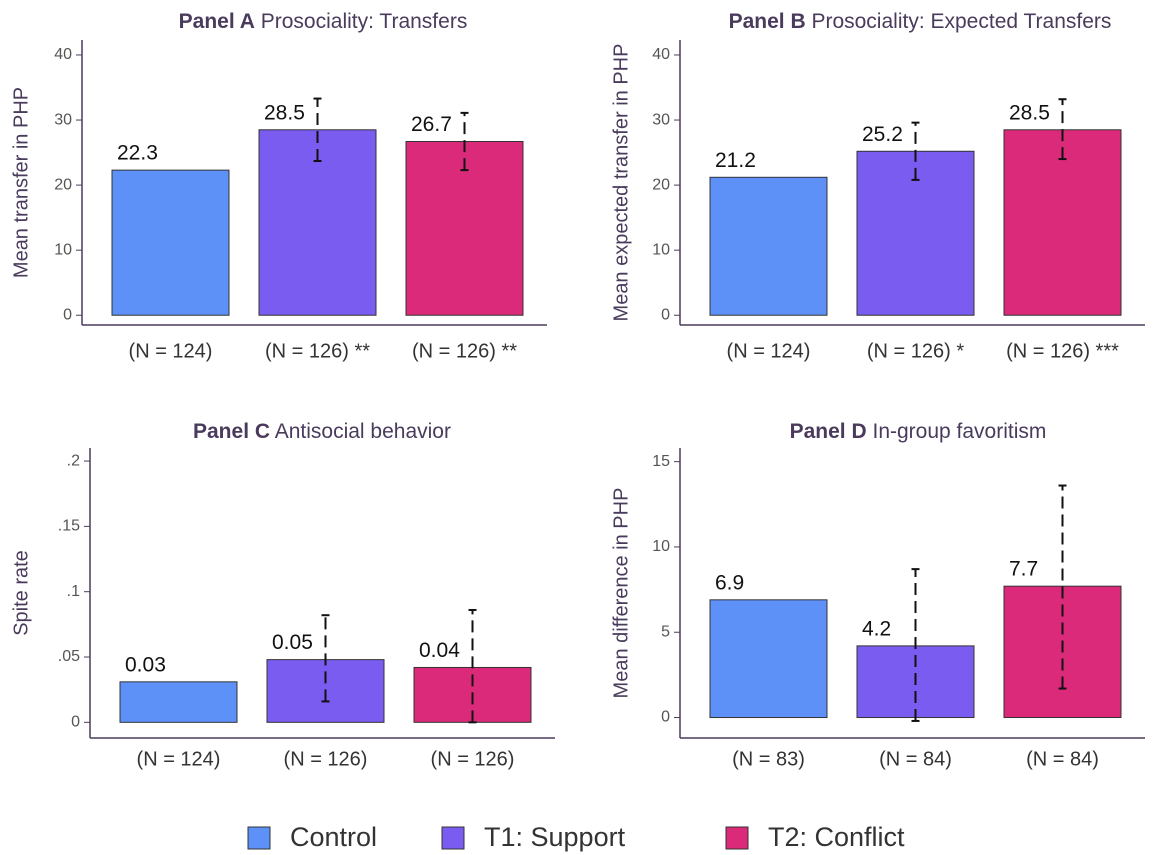 The width and height of the screenshot is (1165, 855). What do you see at coordinates (439, 650) in the screenshot?
I see `value-label: 0.04` at bounding box center [439, 650].